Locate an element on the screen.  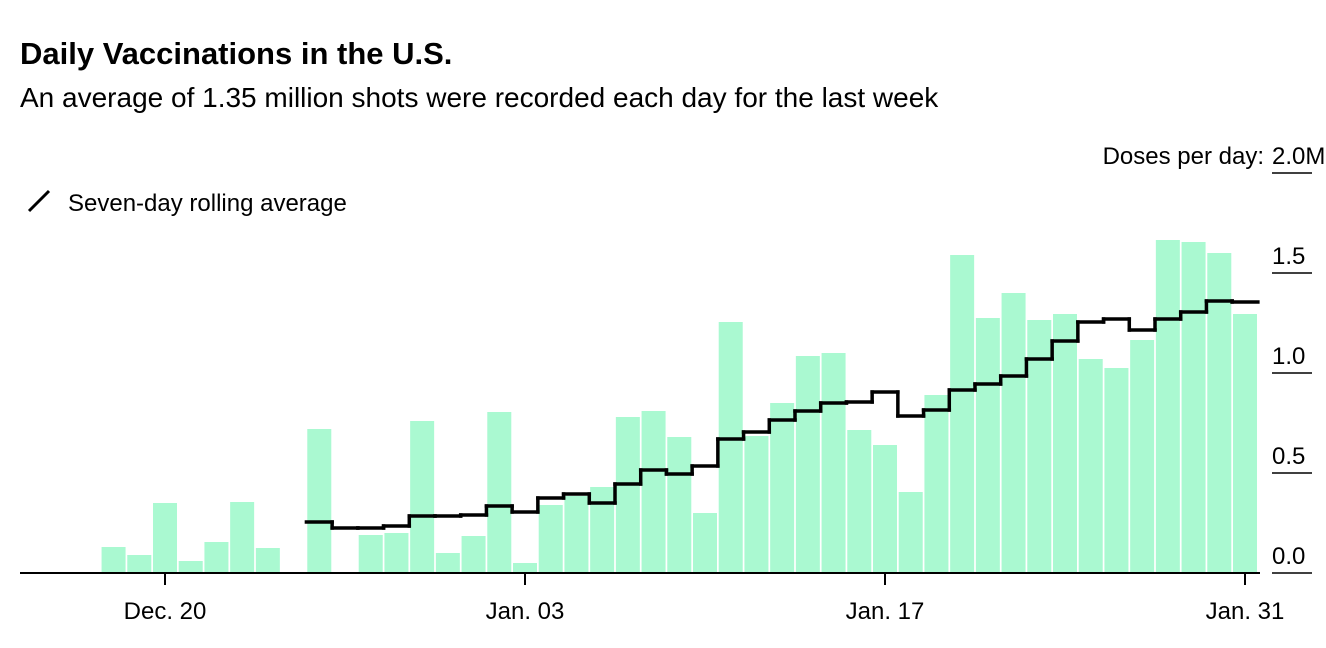
x-tick-label: Dec. 20 is located at coordinates (165, 611).